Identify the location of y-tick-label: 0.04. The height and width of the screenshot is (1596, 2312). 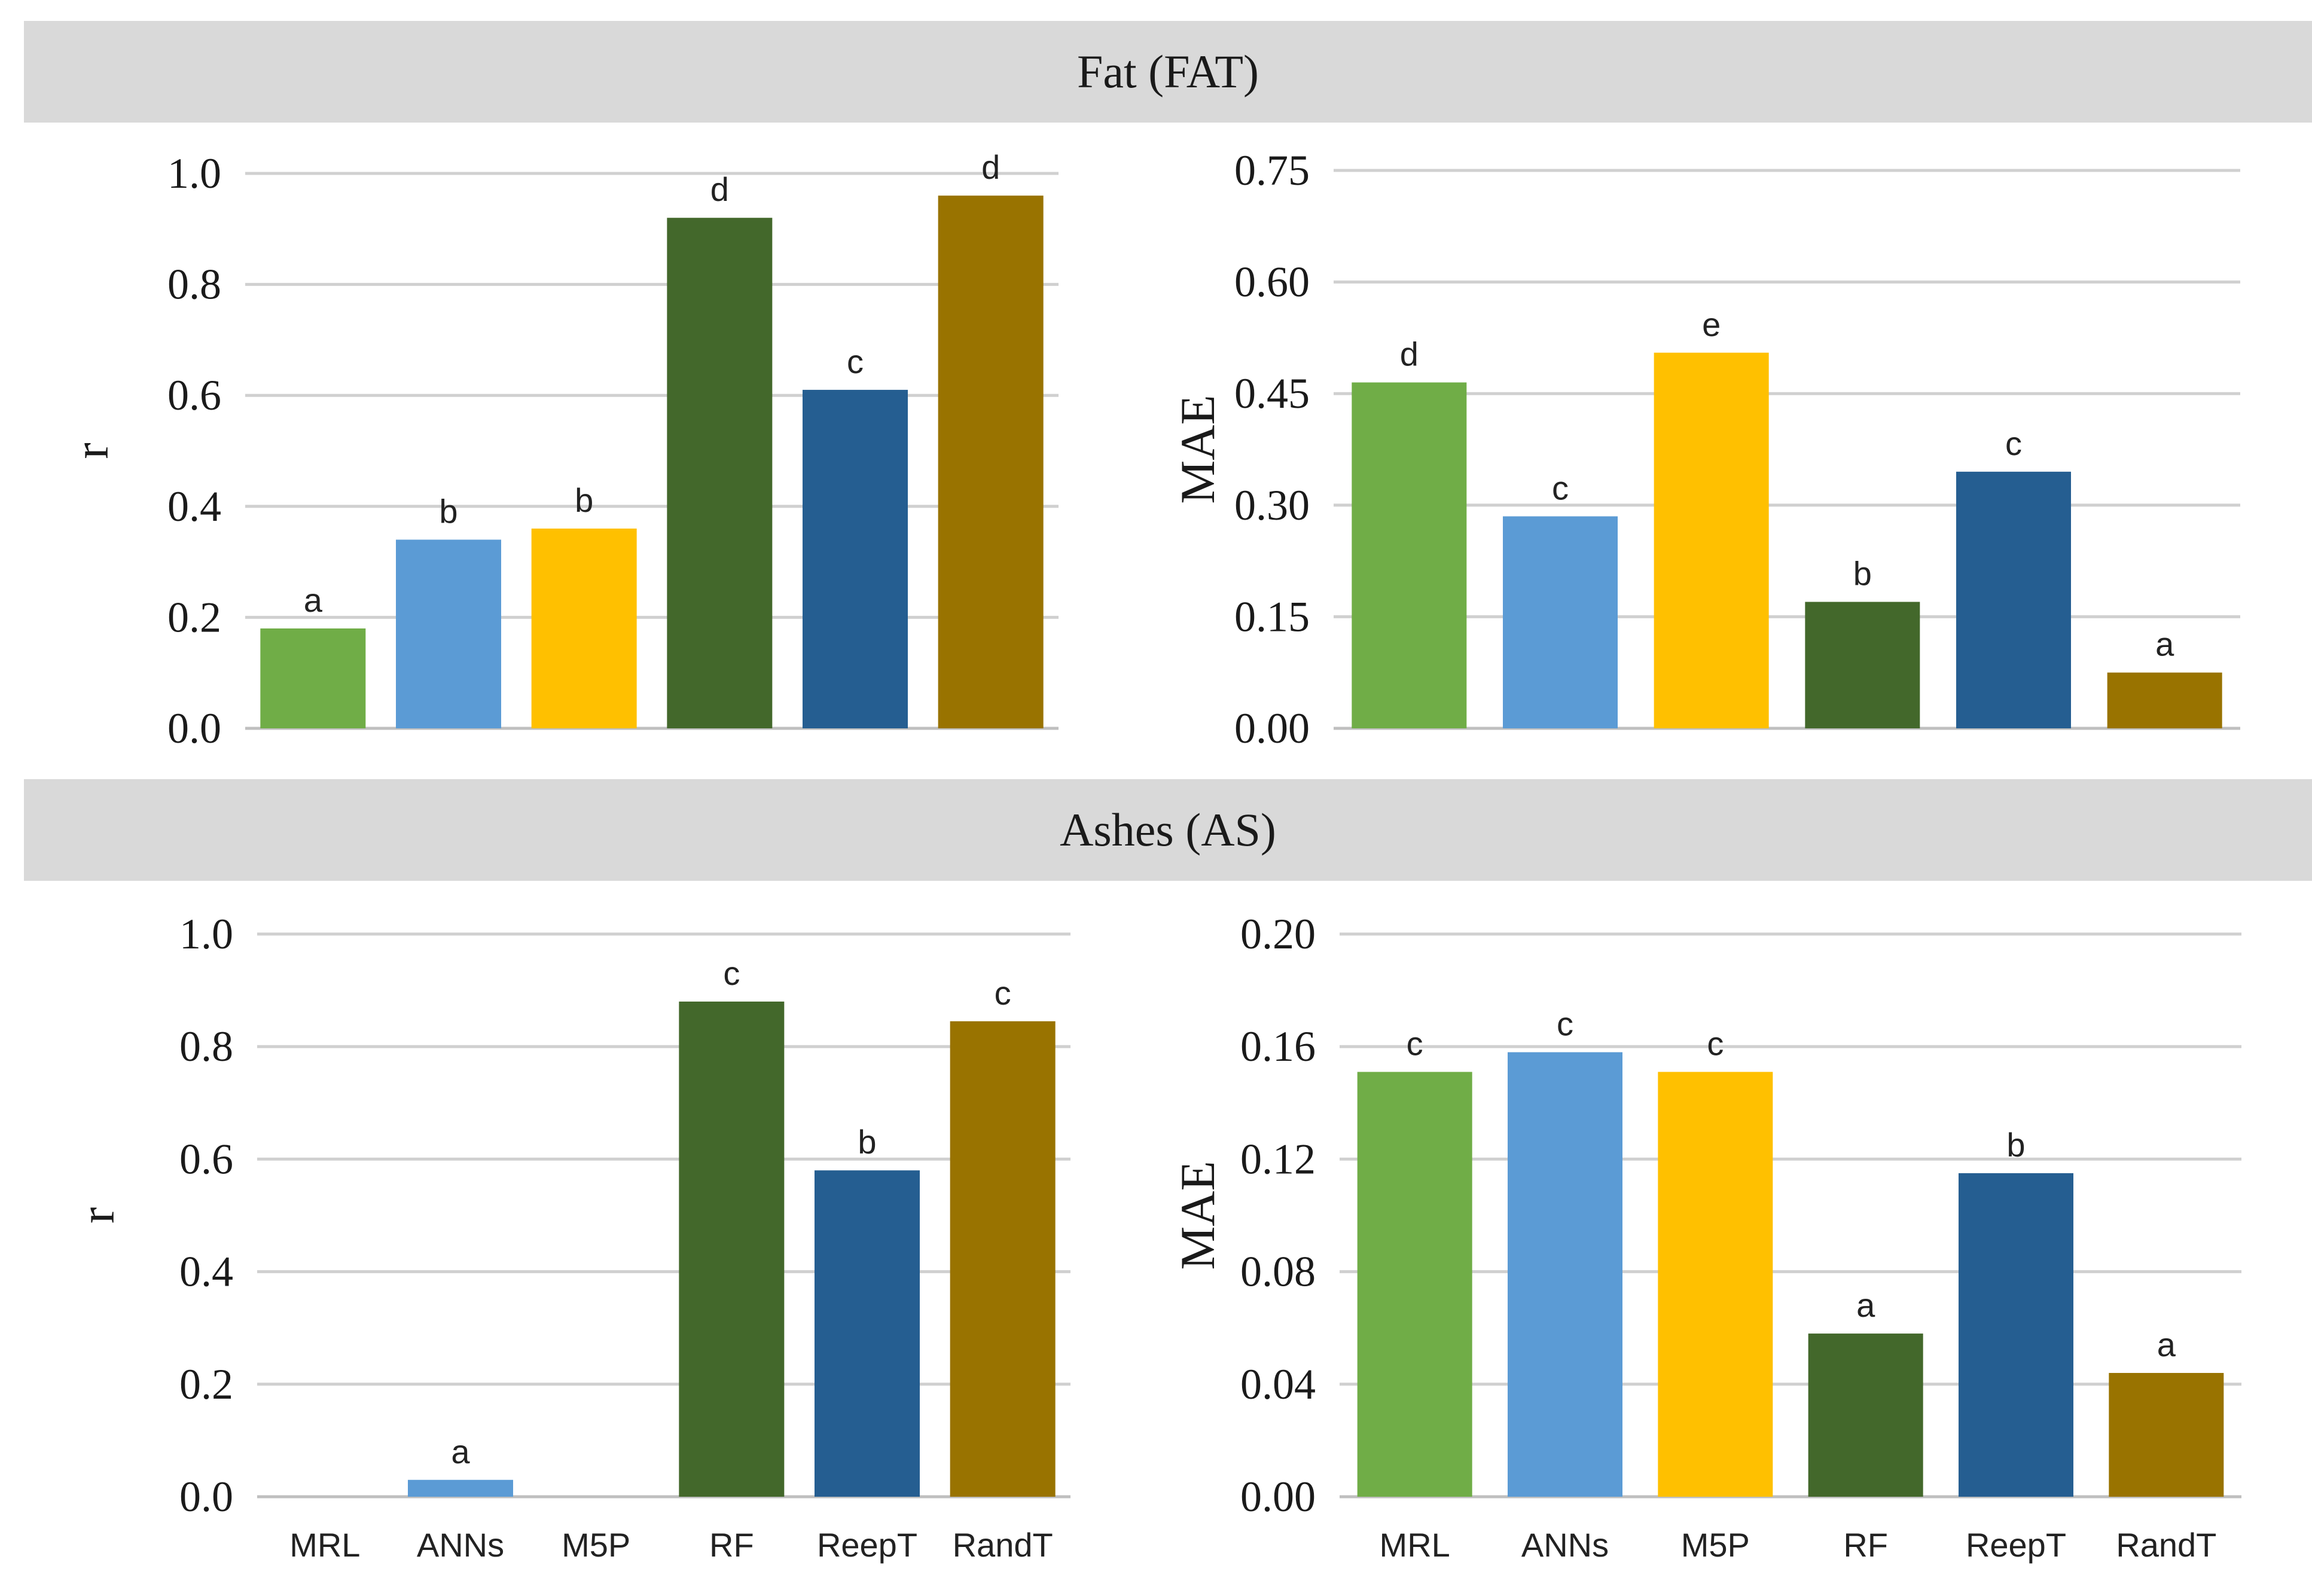
(1278, 1384).